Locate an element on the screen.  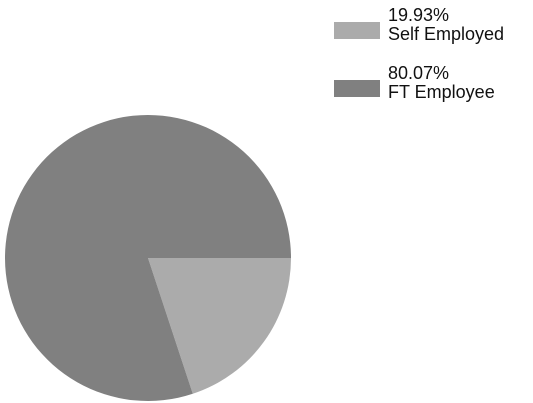
pie-slice-self-employed is located at coordinates (219, 326).